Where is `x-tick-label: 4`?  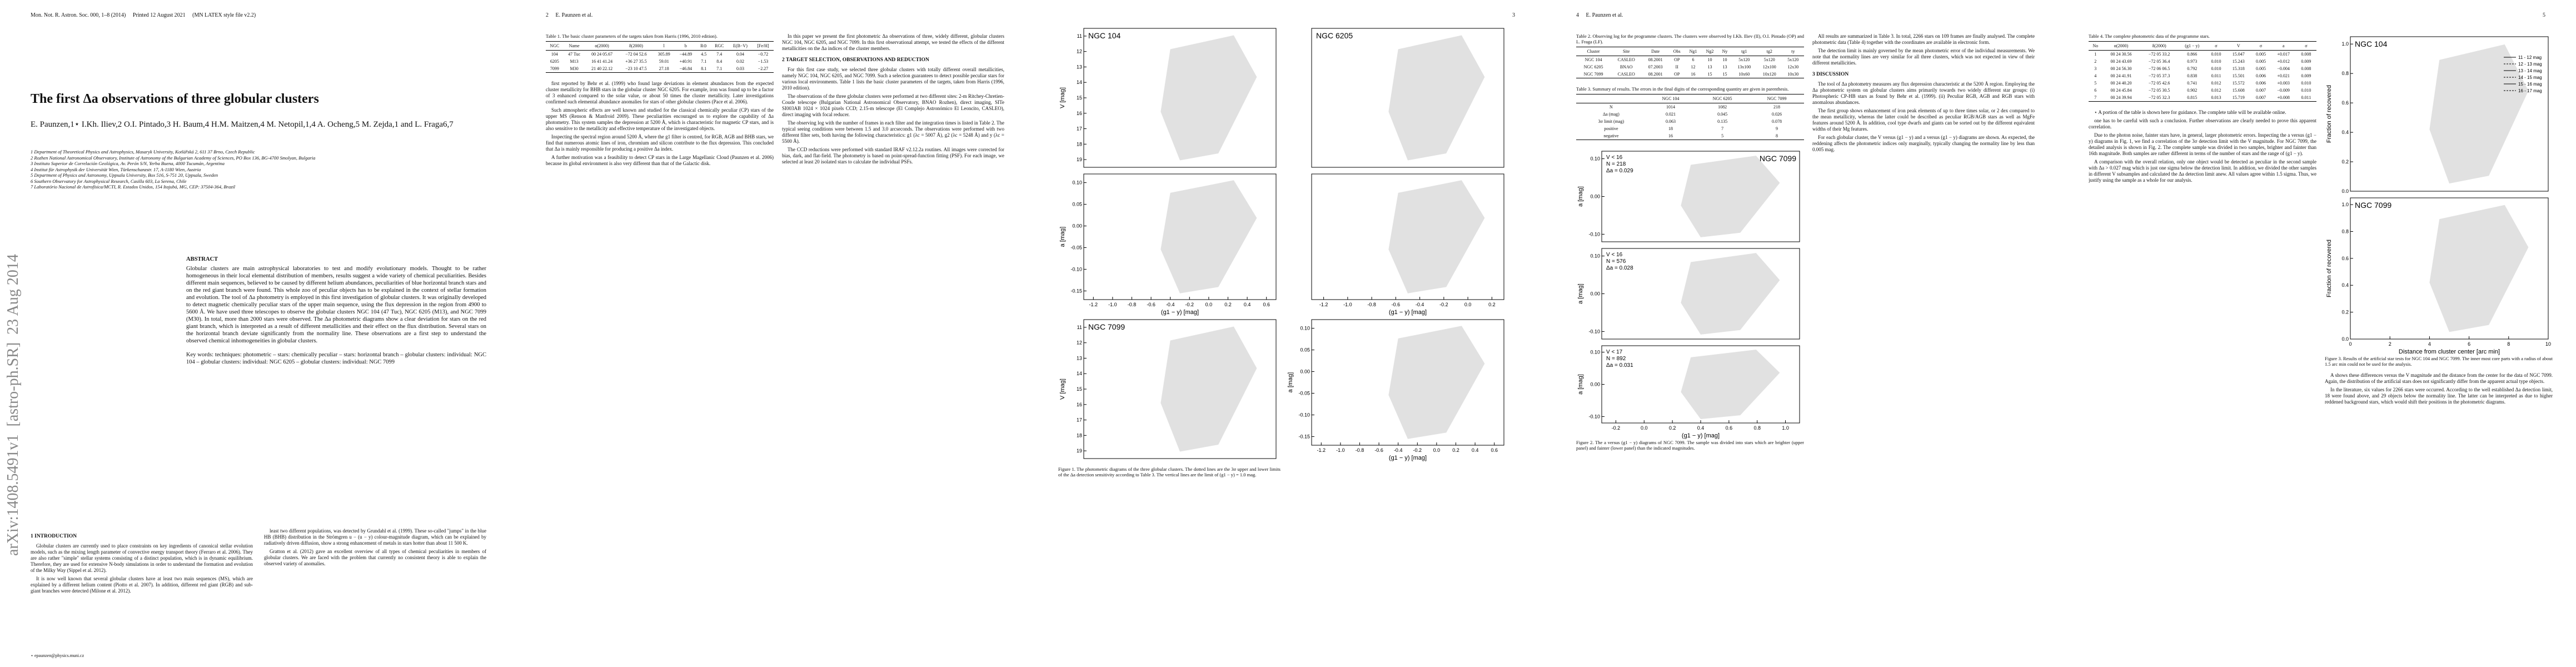 x-tick-label: 4 is located at coordinates (2429, 344).